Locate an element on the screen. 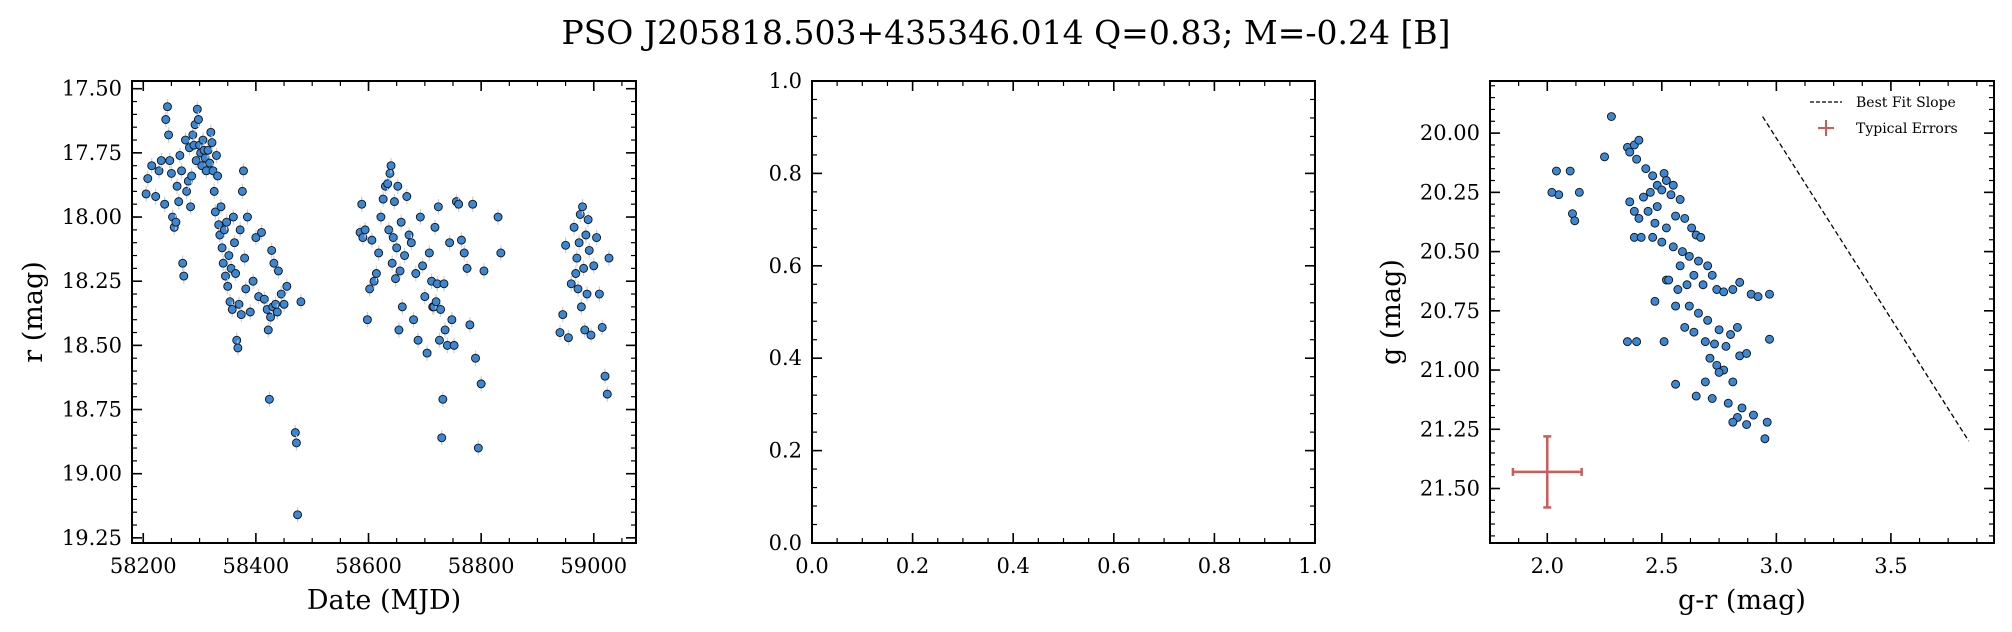 Image resolution: width=2012 pixels, height=632 pixels. y-tick-label: 17.50 is located at coordinates (92, 89).